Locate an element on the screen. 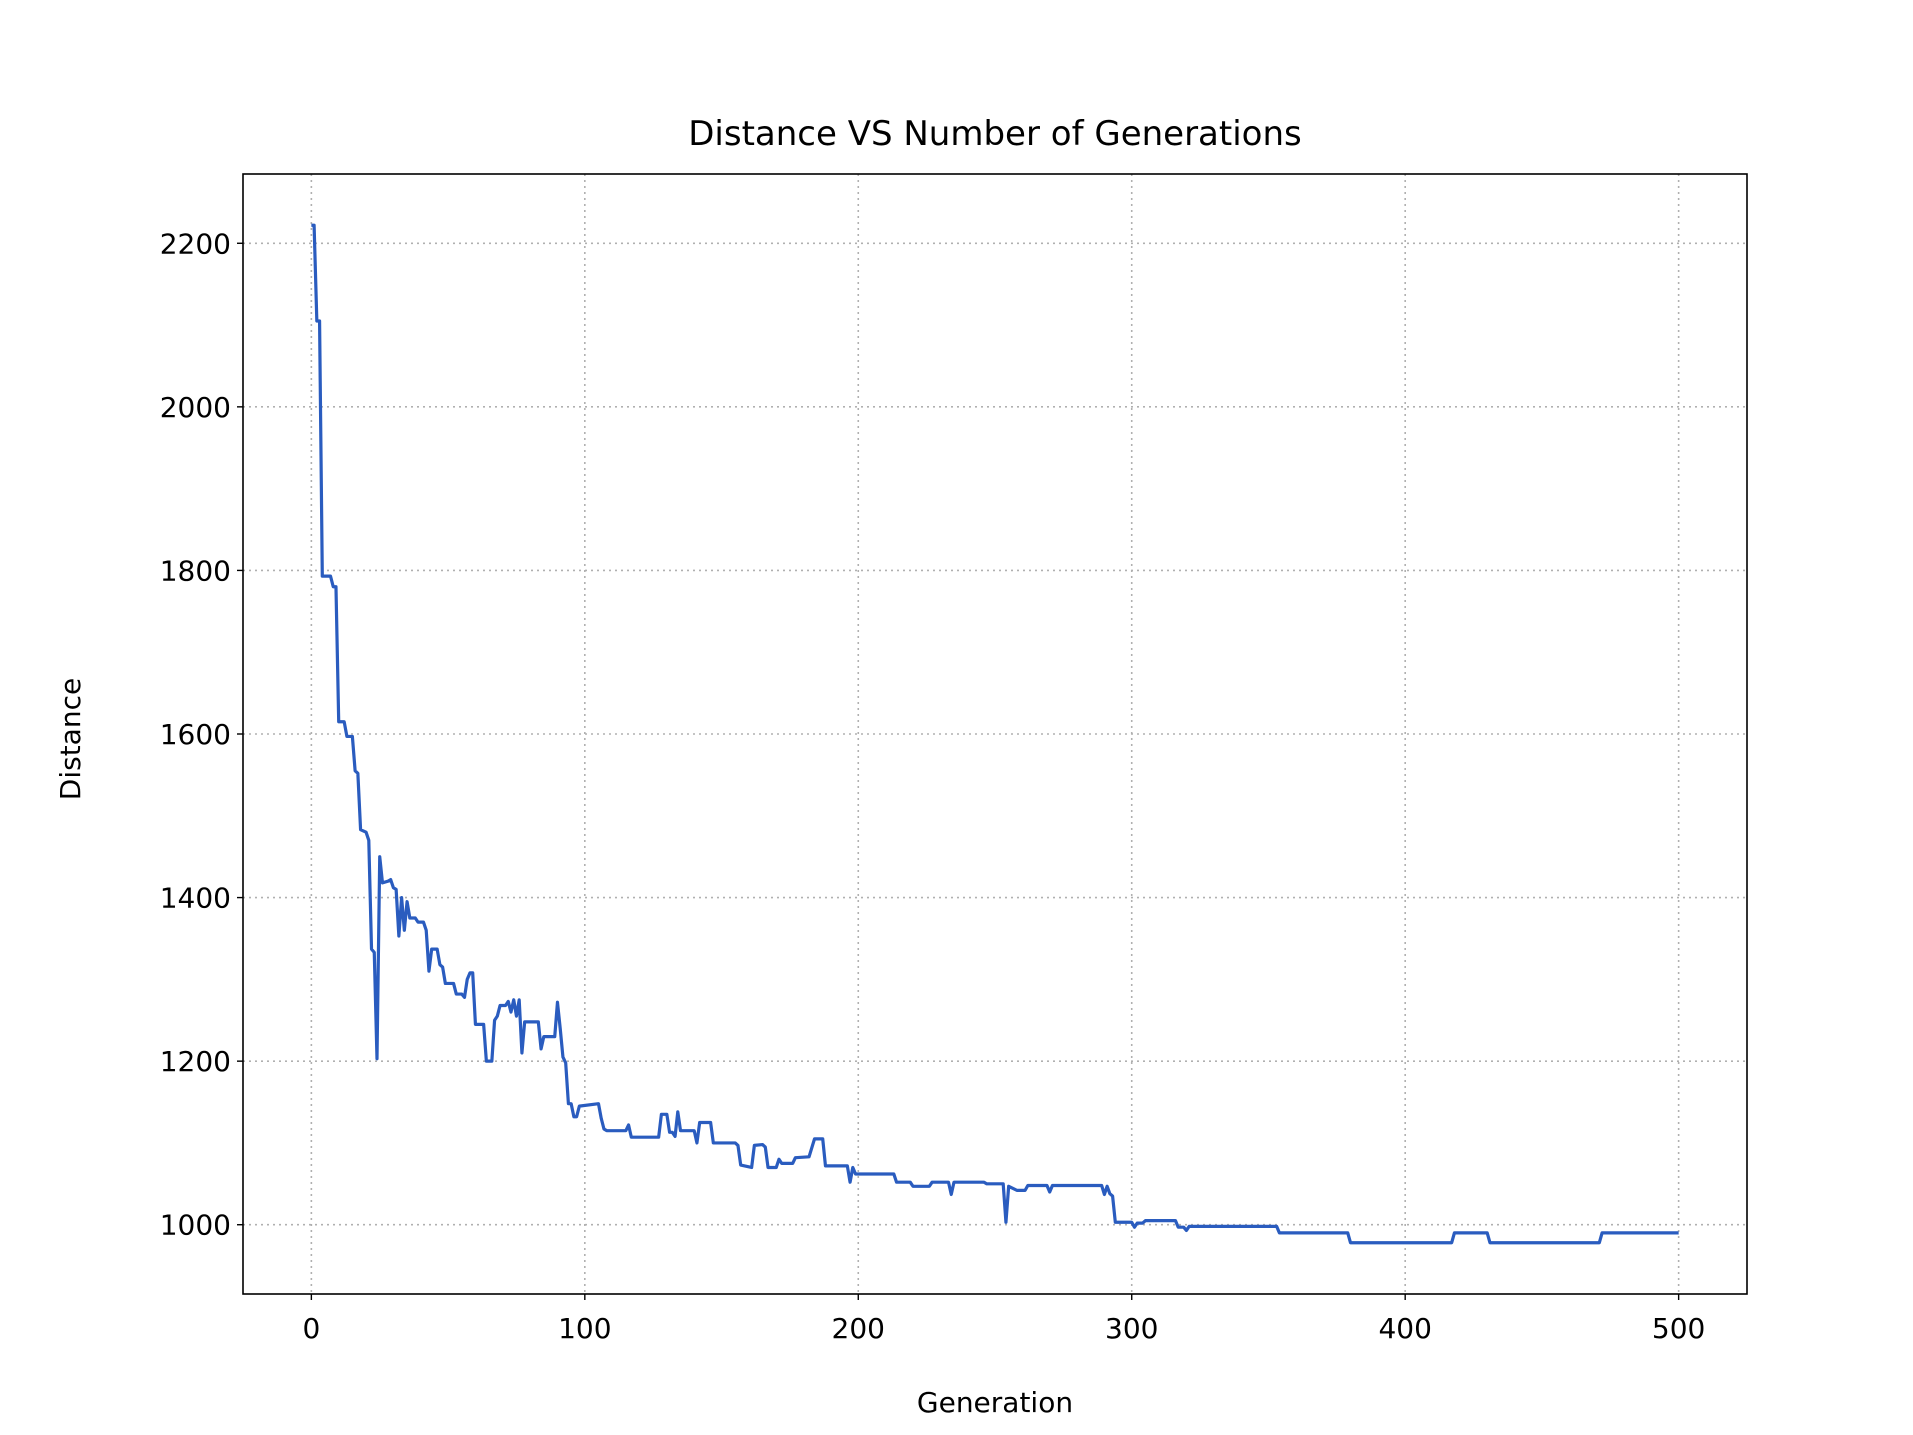 This screenshot has width=1913, height=1435. y-tick-label: 1200 is located at coordinates (195, 1061).